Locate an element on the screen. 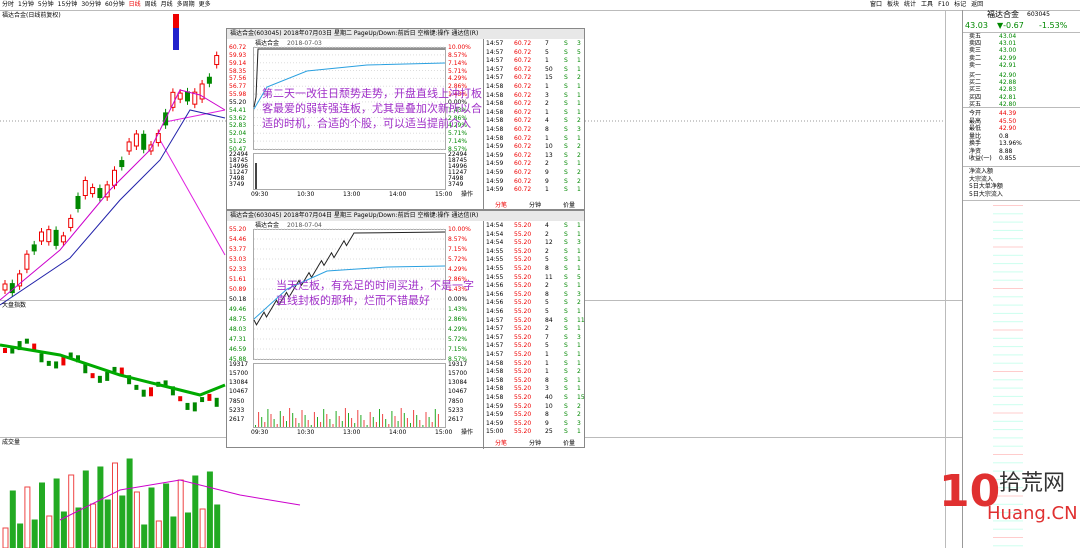  tab: 5分钟 is located at coordinates (45, 4).